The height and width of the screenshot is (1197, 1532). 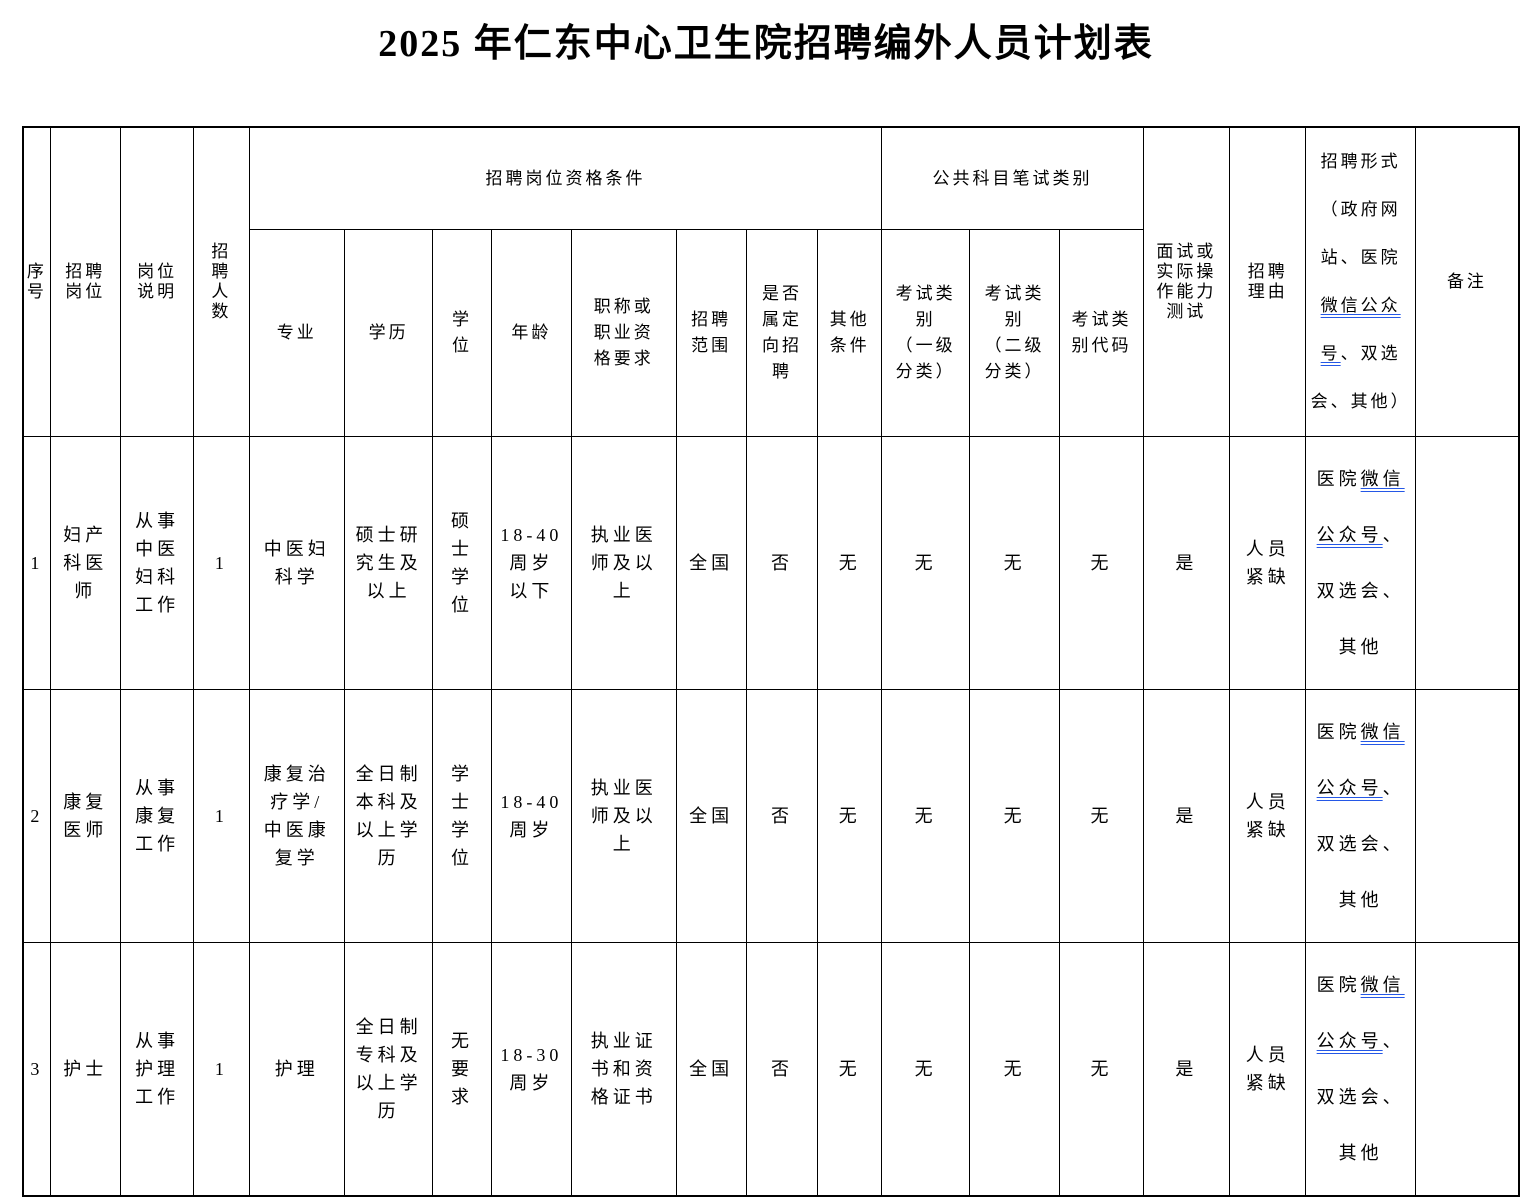 I want to click on cell-major: 中医妇 科学, so click(x=296, y=563).